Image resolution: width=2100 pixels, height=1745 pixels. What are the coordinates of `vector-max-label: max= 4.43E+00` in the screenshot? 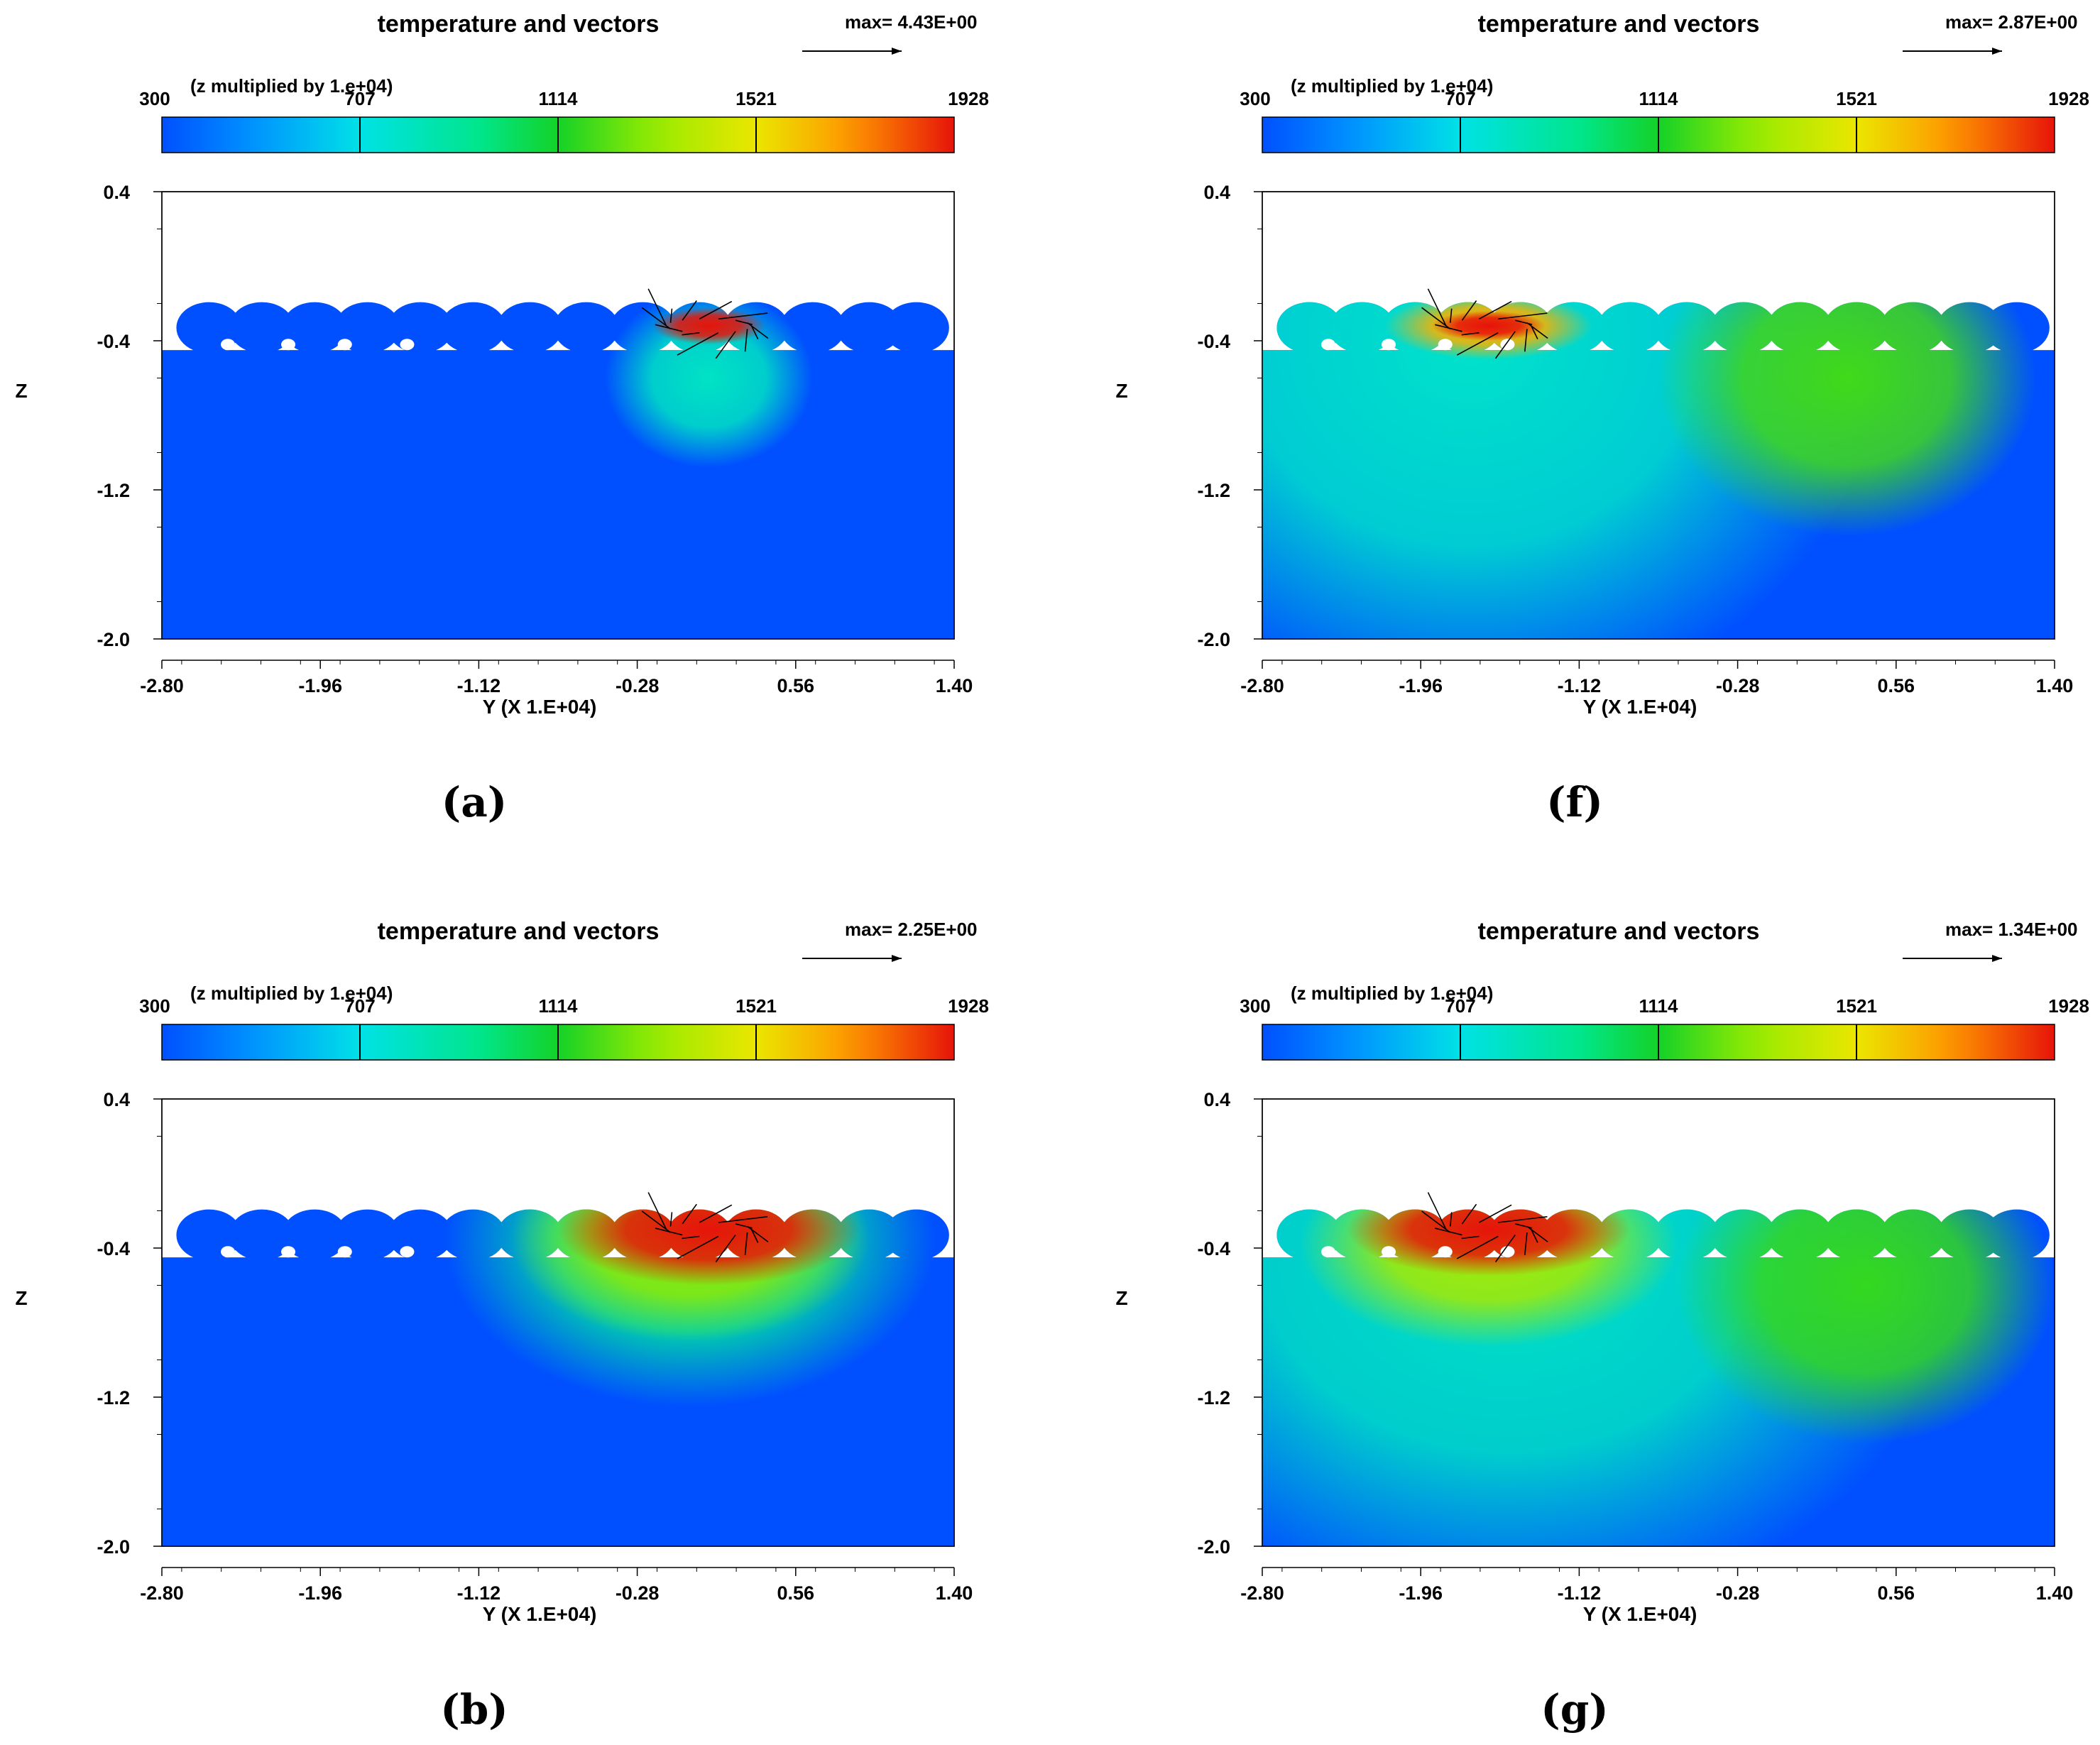 It's located at (911, 22).